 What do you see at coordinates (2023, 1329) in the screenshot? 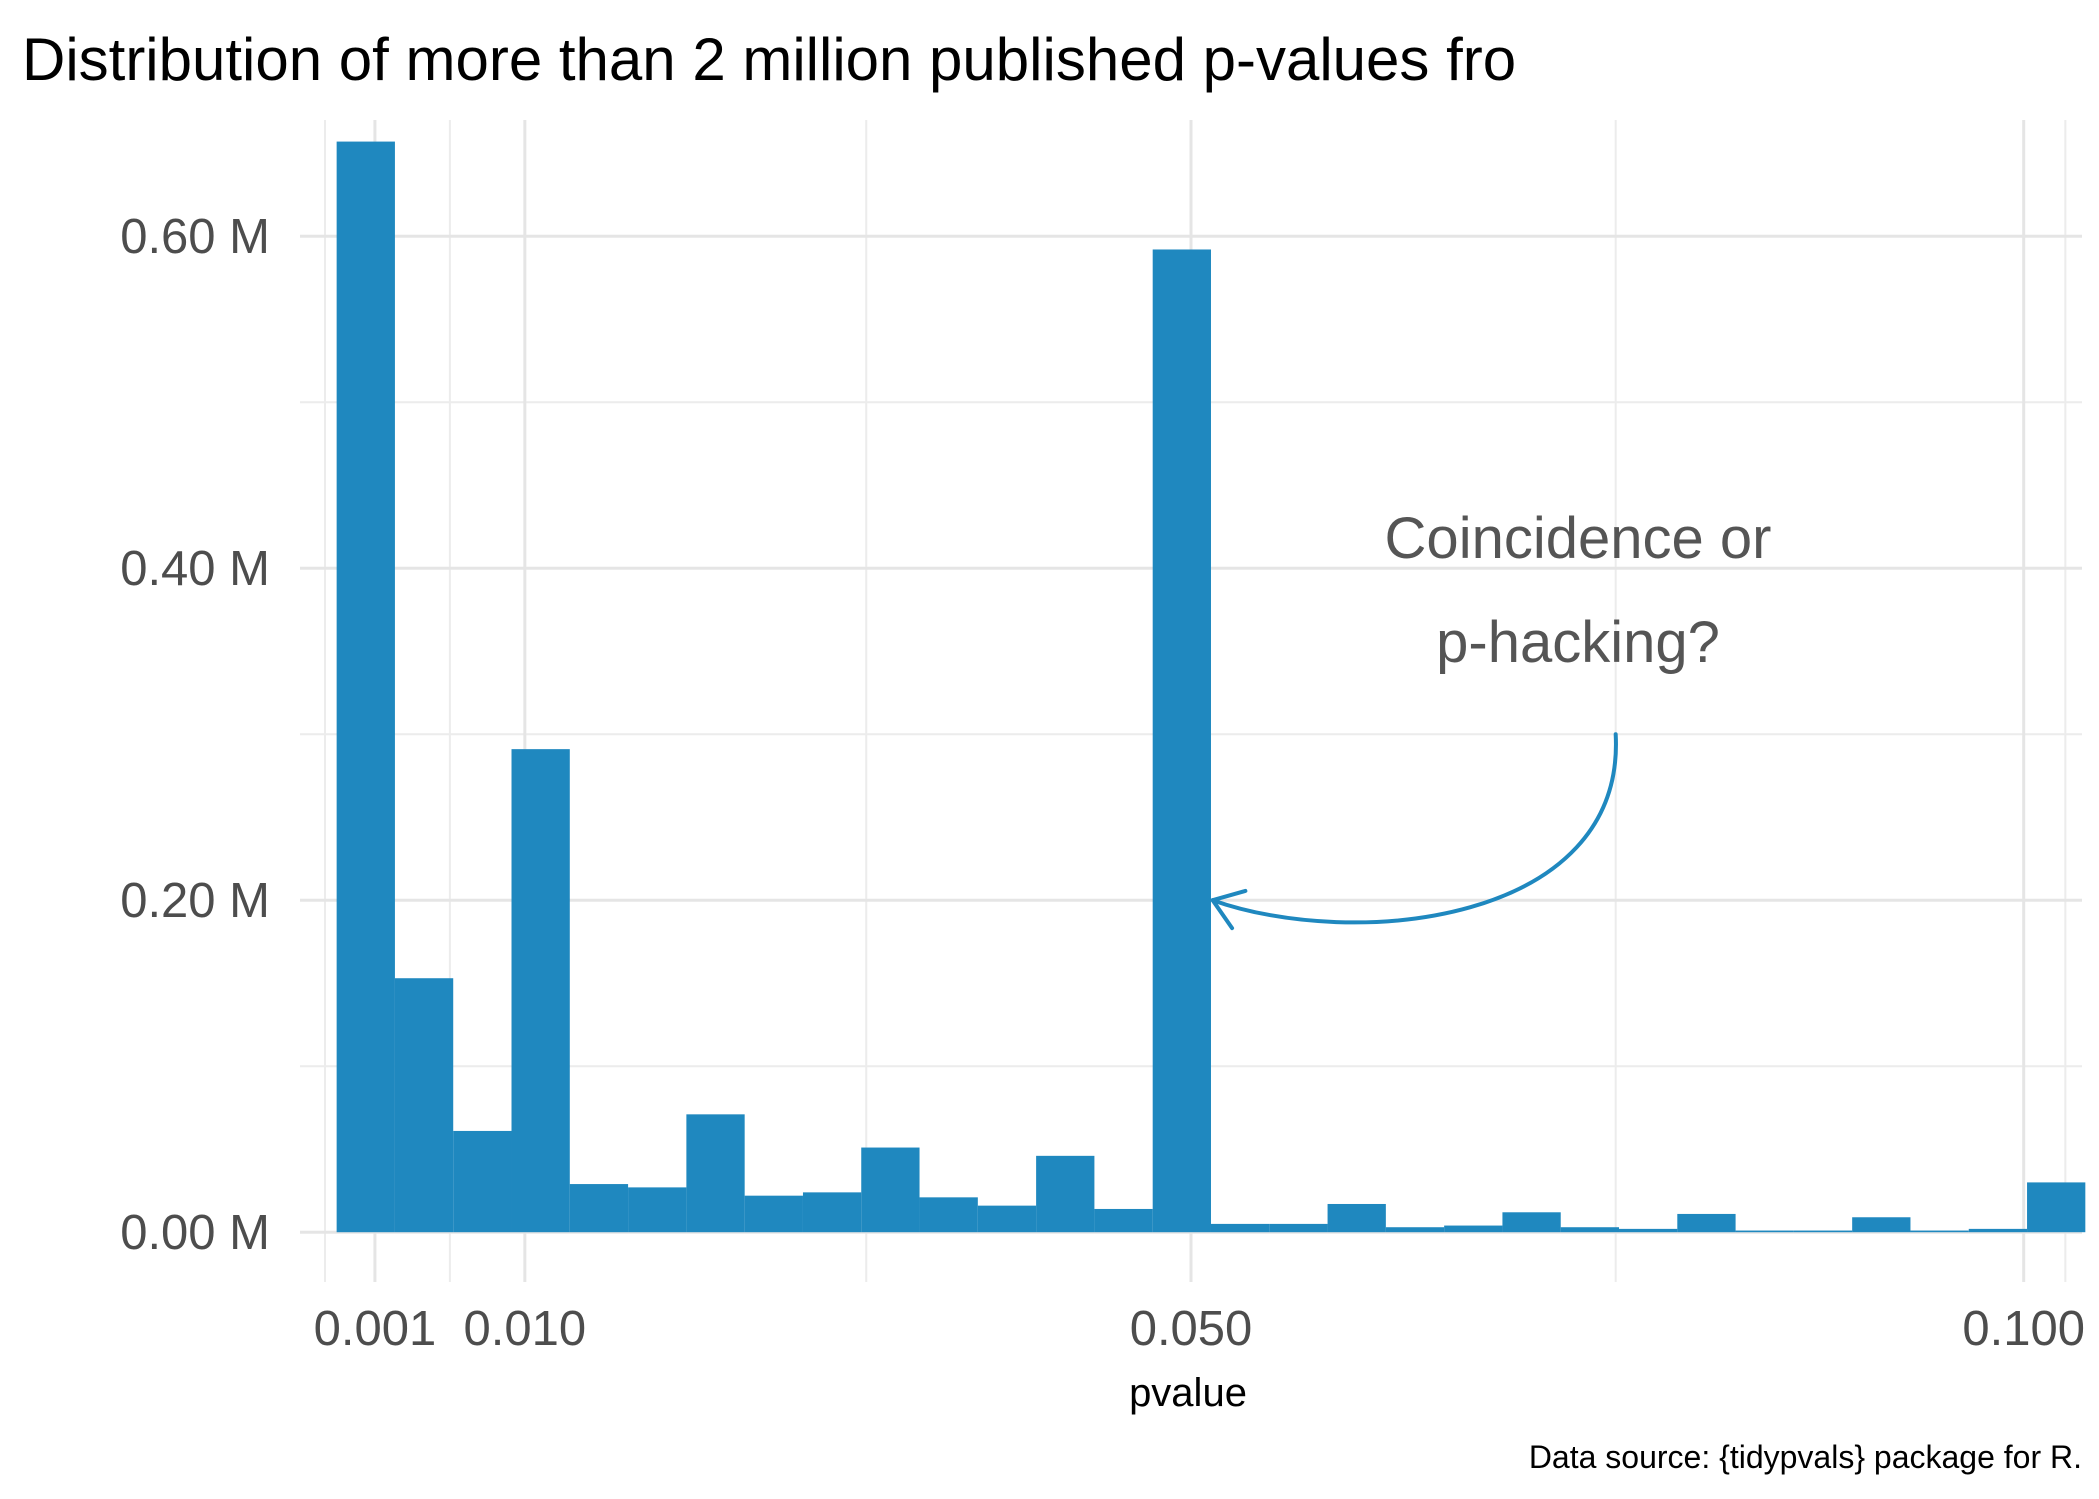
I see `x-tick-label: 0.100` at bounding box center [2023, 1329].